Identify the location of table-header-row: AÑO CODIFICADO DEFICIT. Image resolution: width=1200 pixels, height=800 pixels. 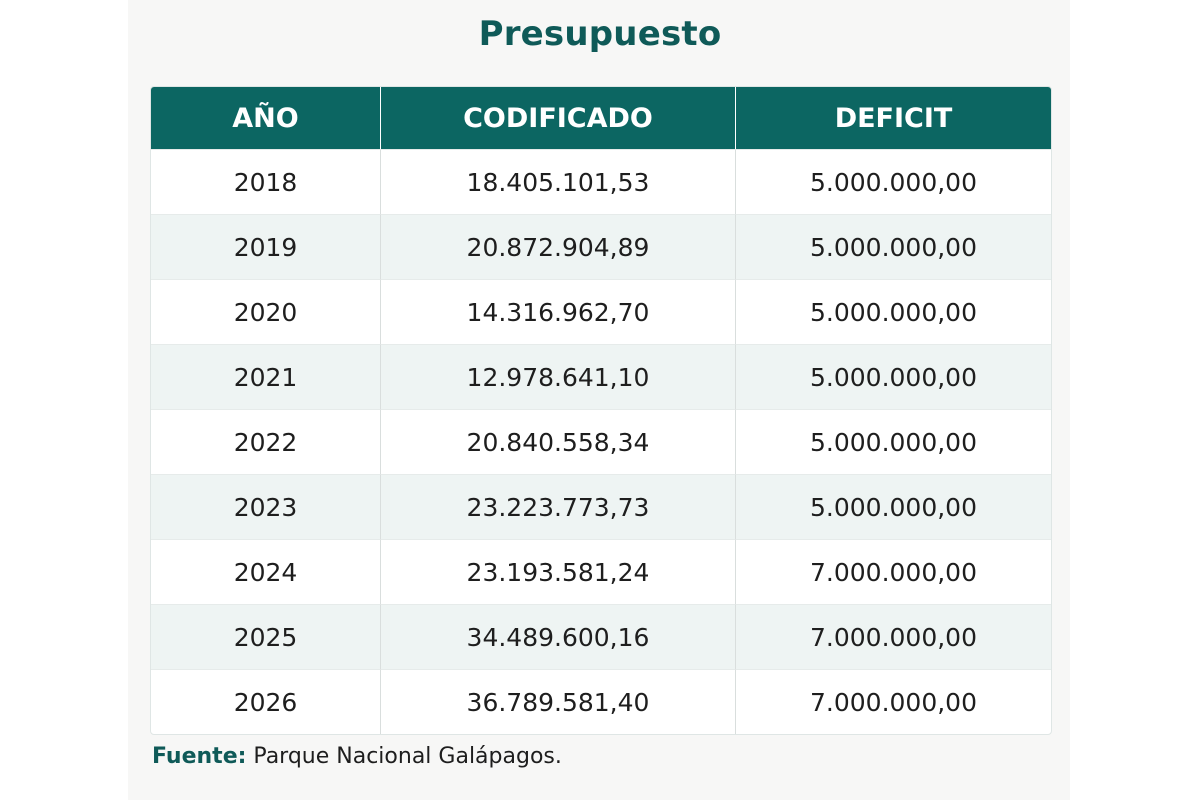
(601, 118).